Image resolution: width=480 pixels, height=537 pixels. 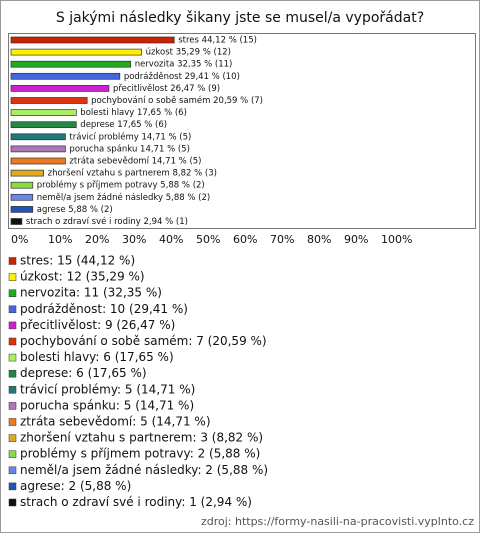 I want to click on legend-label: stres: 15 (44,12 %), so click(x=77, y=261).